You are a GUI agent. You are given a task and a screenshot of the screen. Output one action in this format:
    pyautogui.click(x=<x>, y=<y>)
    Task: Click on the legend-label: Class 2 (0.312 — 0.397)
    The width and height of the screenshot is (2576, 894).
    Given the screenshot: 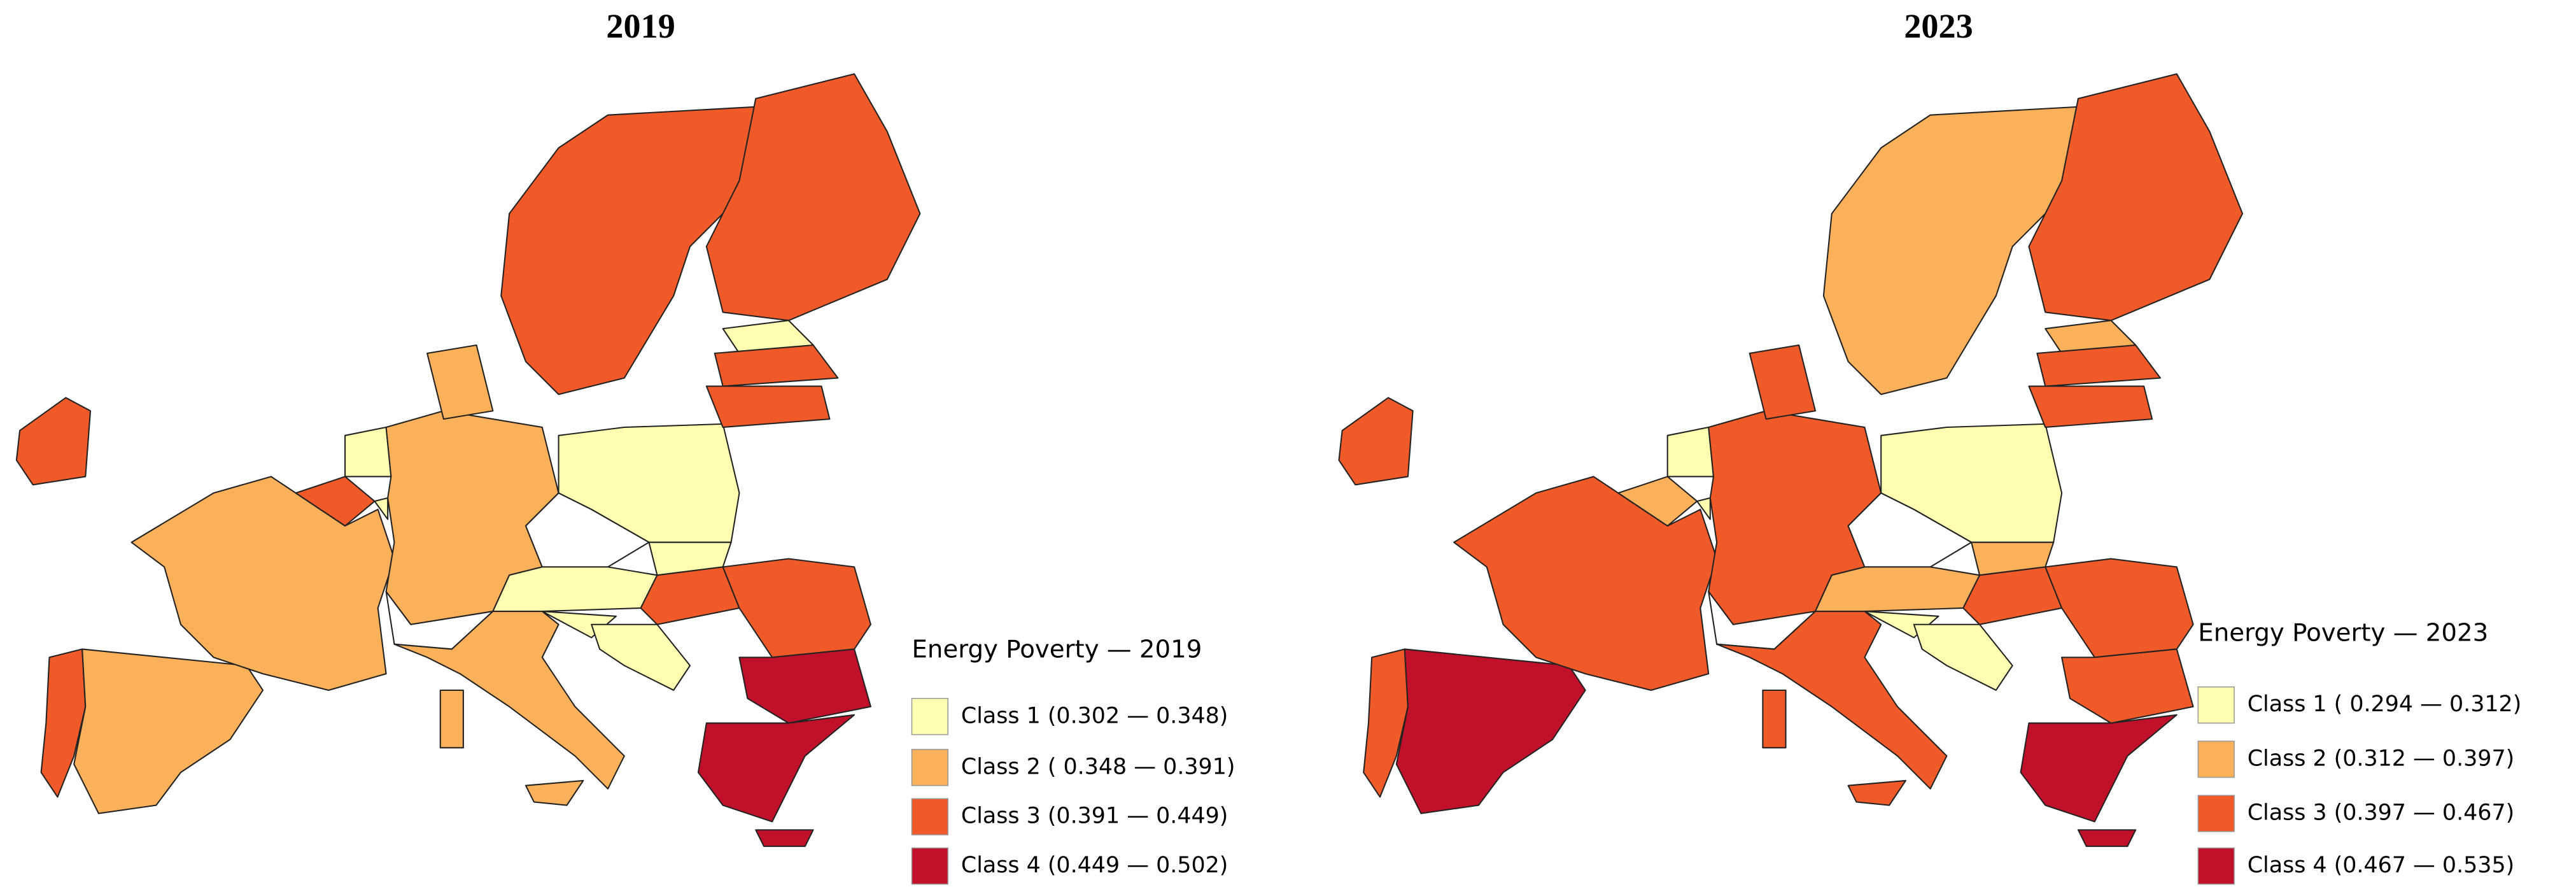 What is the action you would take?
    pyautogui.click(x=2381, y=758)
    